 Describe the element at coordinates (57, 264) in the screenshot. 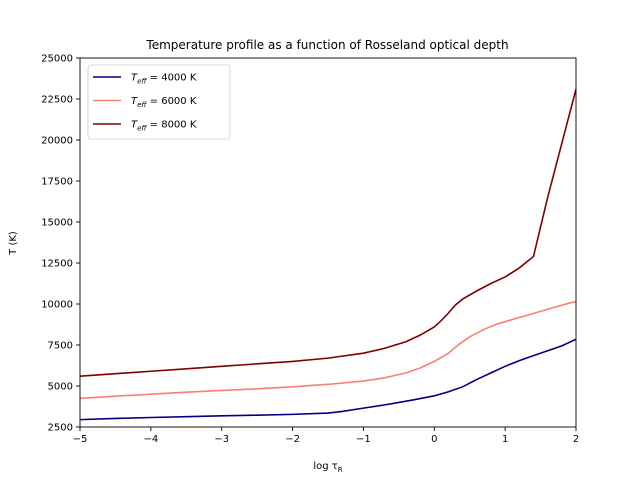

I see `y-tick-label: 12500` at that location.